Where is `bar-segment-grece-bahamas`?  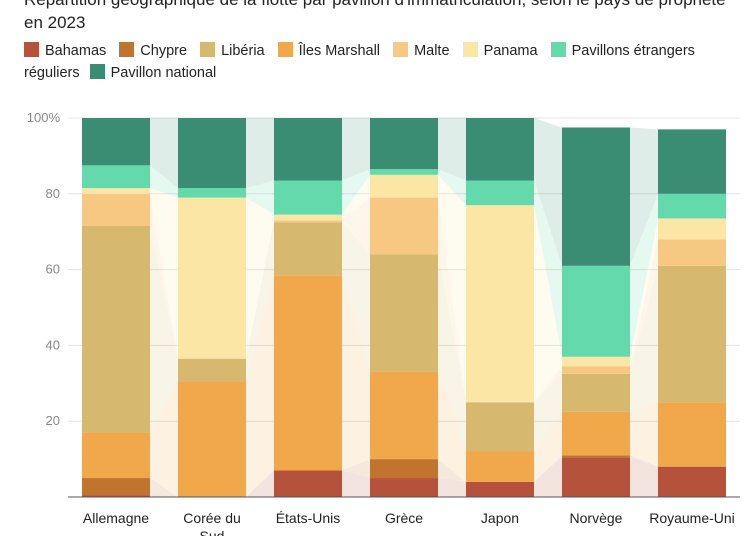
bar-segment-grece-bahamas is located at coordinates (404, 487).